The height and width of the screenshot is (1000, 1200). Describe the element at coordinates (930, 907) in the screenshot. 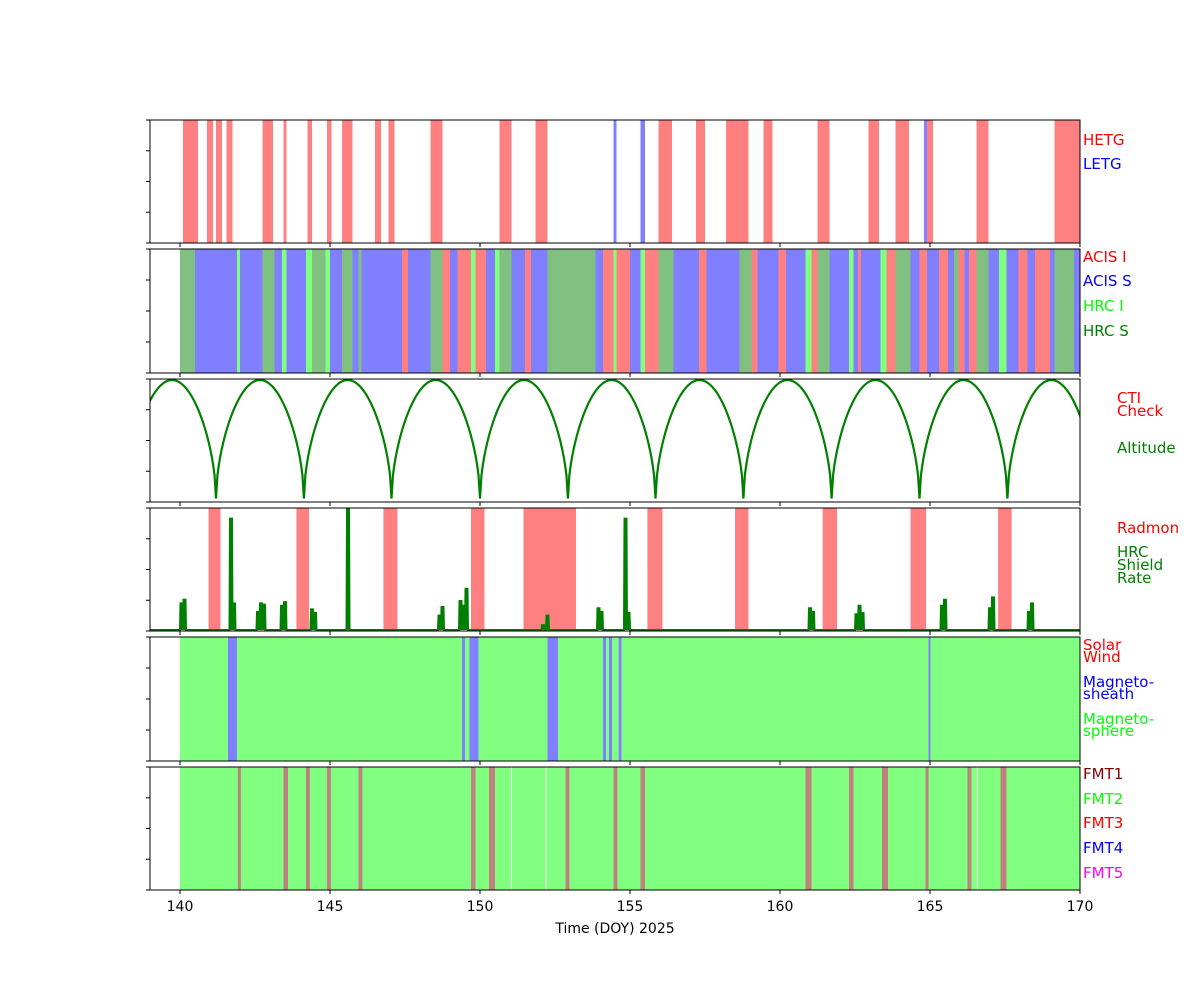

I see `x-tick-label-165: 165` at that location.